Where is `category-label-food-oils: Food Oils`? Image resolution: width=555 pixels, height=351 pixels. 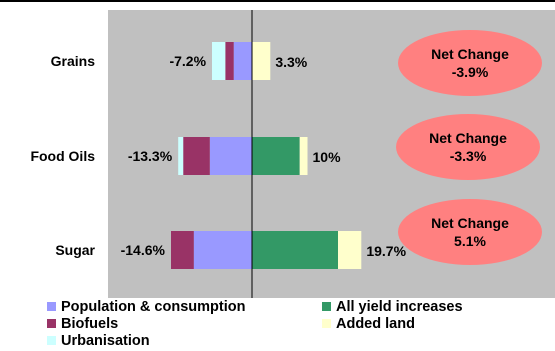
category-label-food-oils: Food Oils is located at coordinates (62, 156).